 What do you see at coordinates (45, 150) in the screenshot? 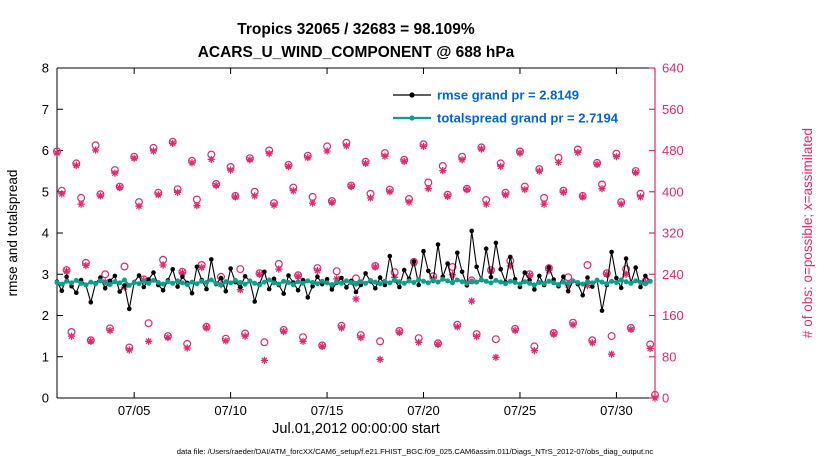
I see `left-y-tick-label: 6` at bounding box center [45, 150].